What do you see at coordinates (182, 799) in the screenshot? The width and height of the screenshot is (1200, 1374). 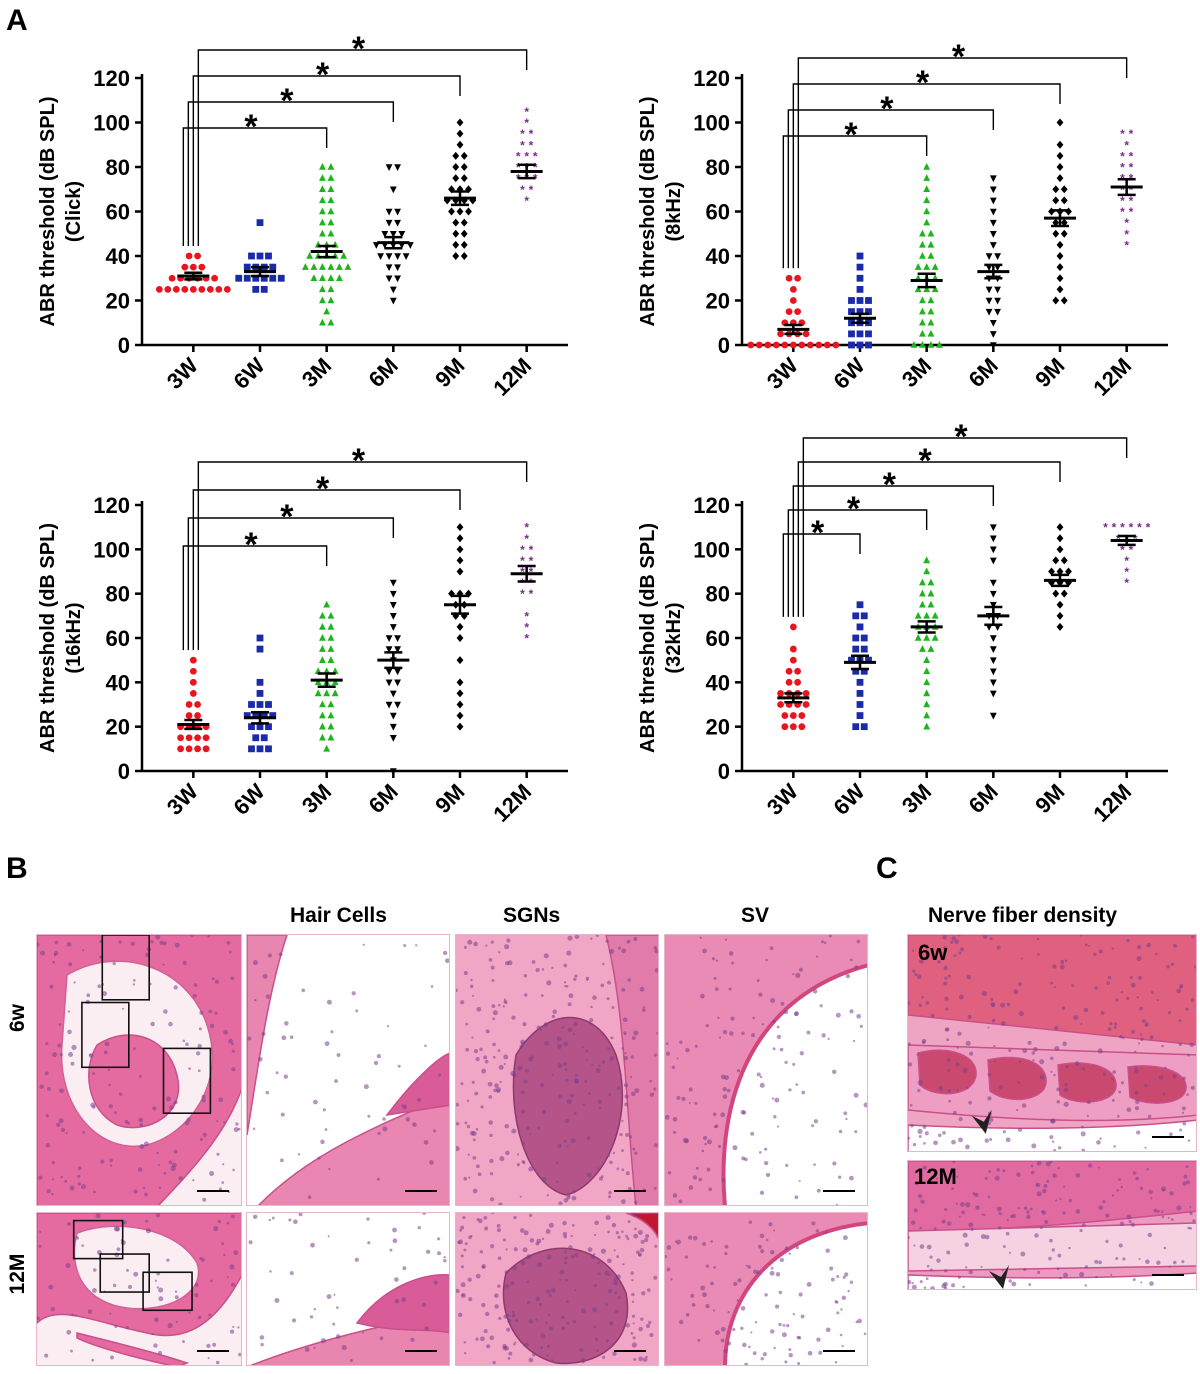 I see `x-tick-label: 3W` at bounding box center [182, 799].